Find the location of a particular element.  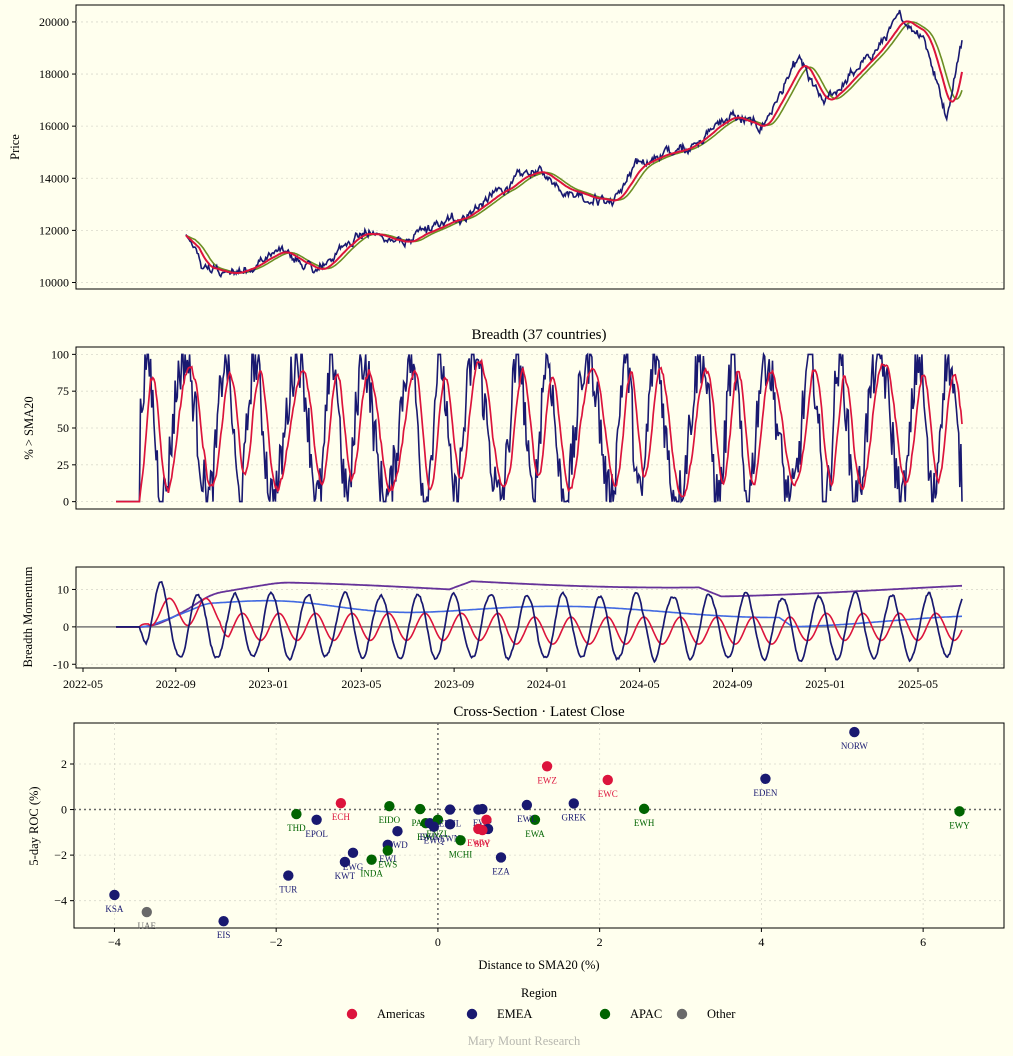

momentum-xtick-label: 2022-09 is located at coordinates (176, 684).